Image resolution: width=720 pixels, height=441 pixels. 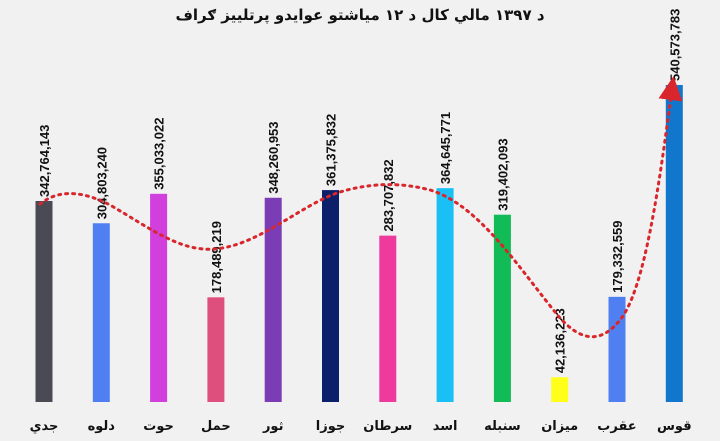 What do you see at coordinates (388, 195) in the screenshot?
I see `value-label: 283,707,832` at bounding box center [388, 195].